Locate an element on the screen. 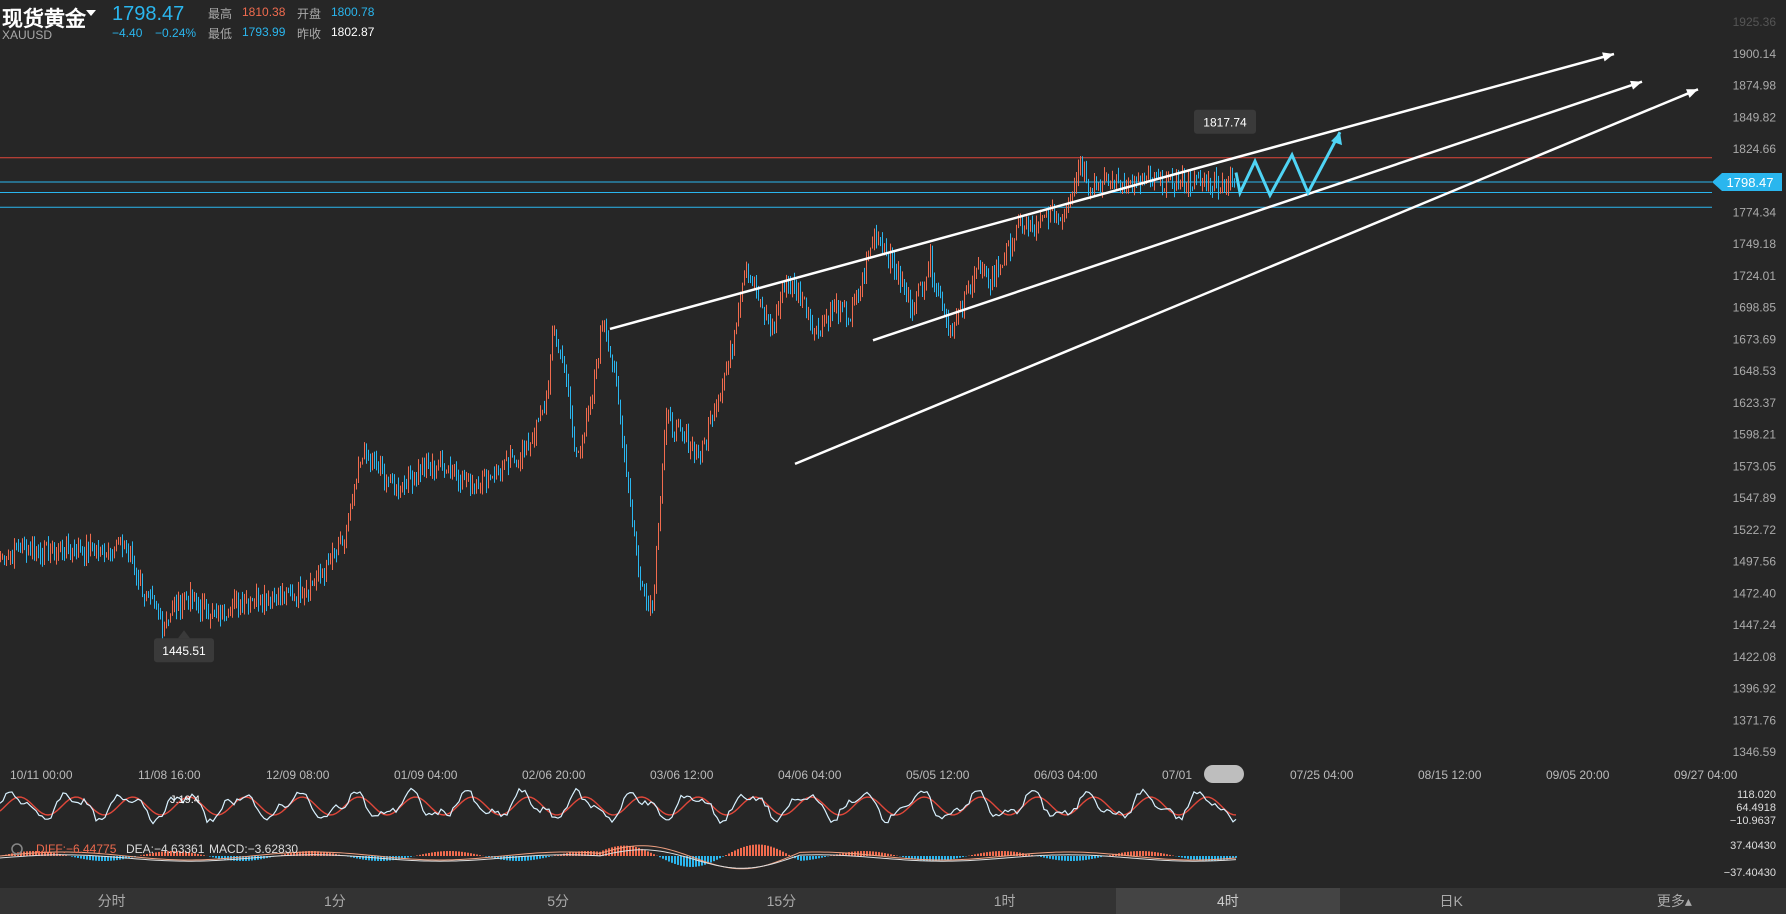 The height and width of the screenshot is (914, 1786). y-tick-label: 1698.85 is located at coordinates (1755, 308).